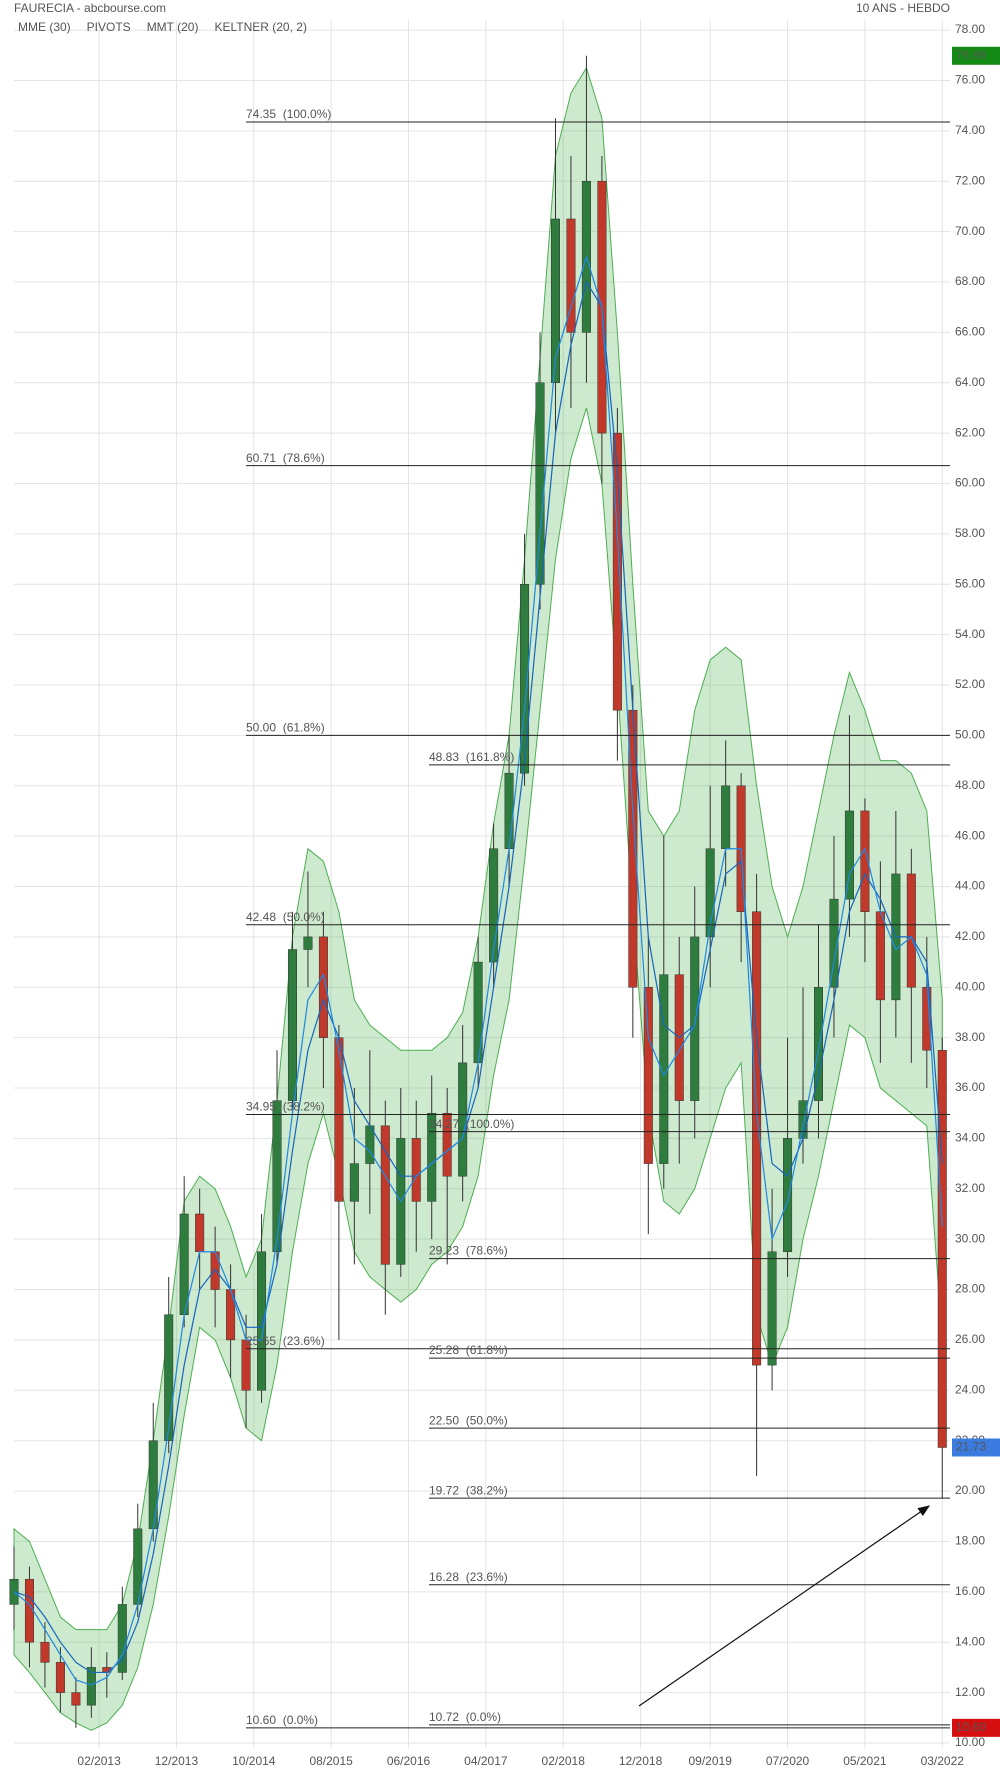 The height and width of the screenshot is (1774, 1000). What do you see at coordinates (173, 27) in the screenshot?
I see `legend-entry: MMT (20)` at bounding box center [173, 27].